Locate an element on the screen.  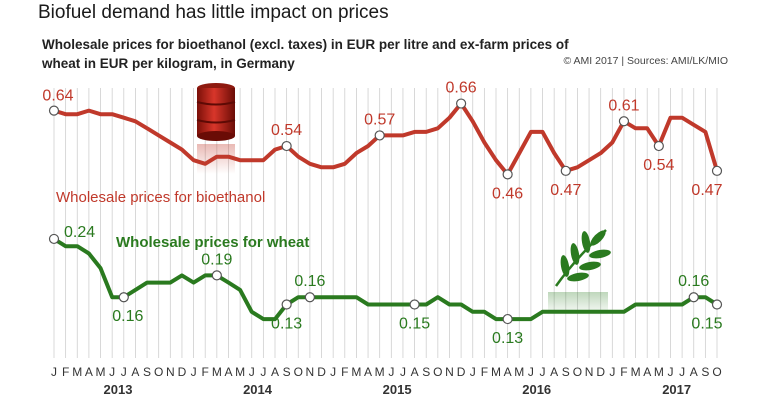
source-note: © AMI 2017 | Sources: AMI/LK/MIO is located at coordinates (645, 61).